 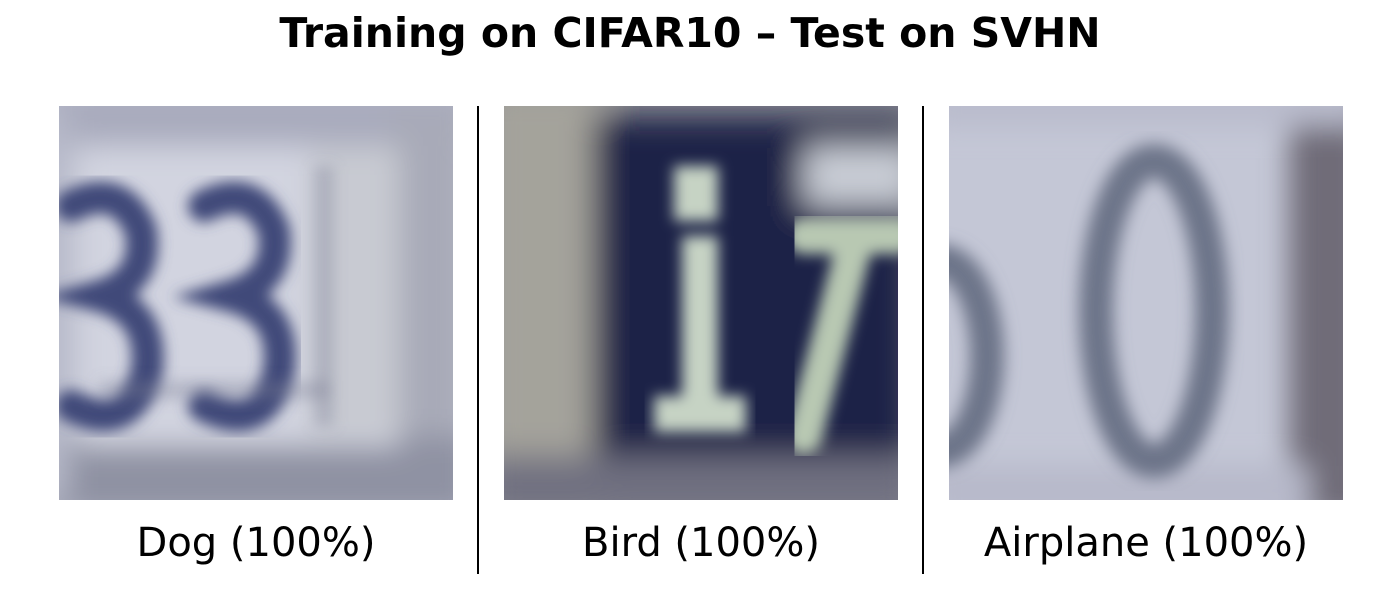 I want to click on prediction-caption-airplane: Airplane (100%), so click(x=1146, y=543).